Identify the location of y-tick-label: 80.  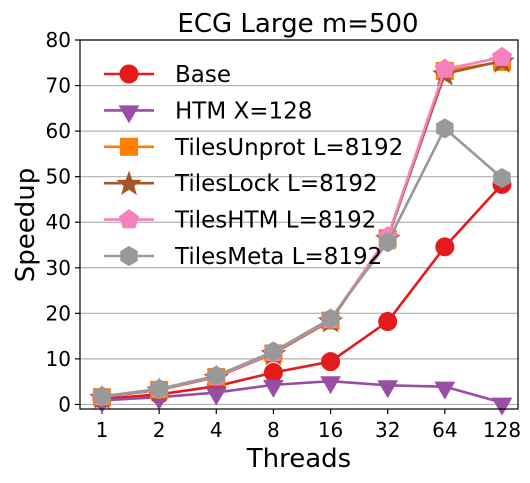
(58, 40).